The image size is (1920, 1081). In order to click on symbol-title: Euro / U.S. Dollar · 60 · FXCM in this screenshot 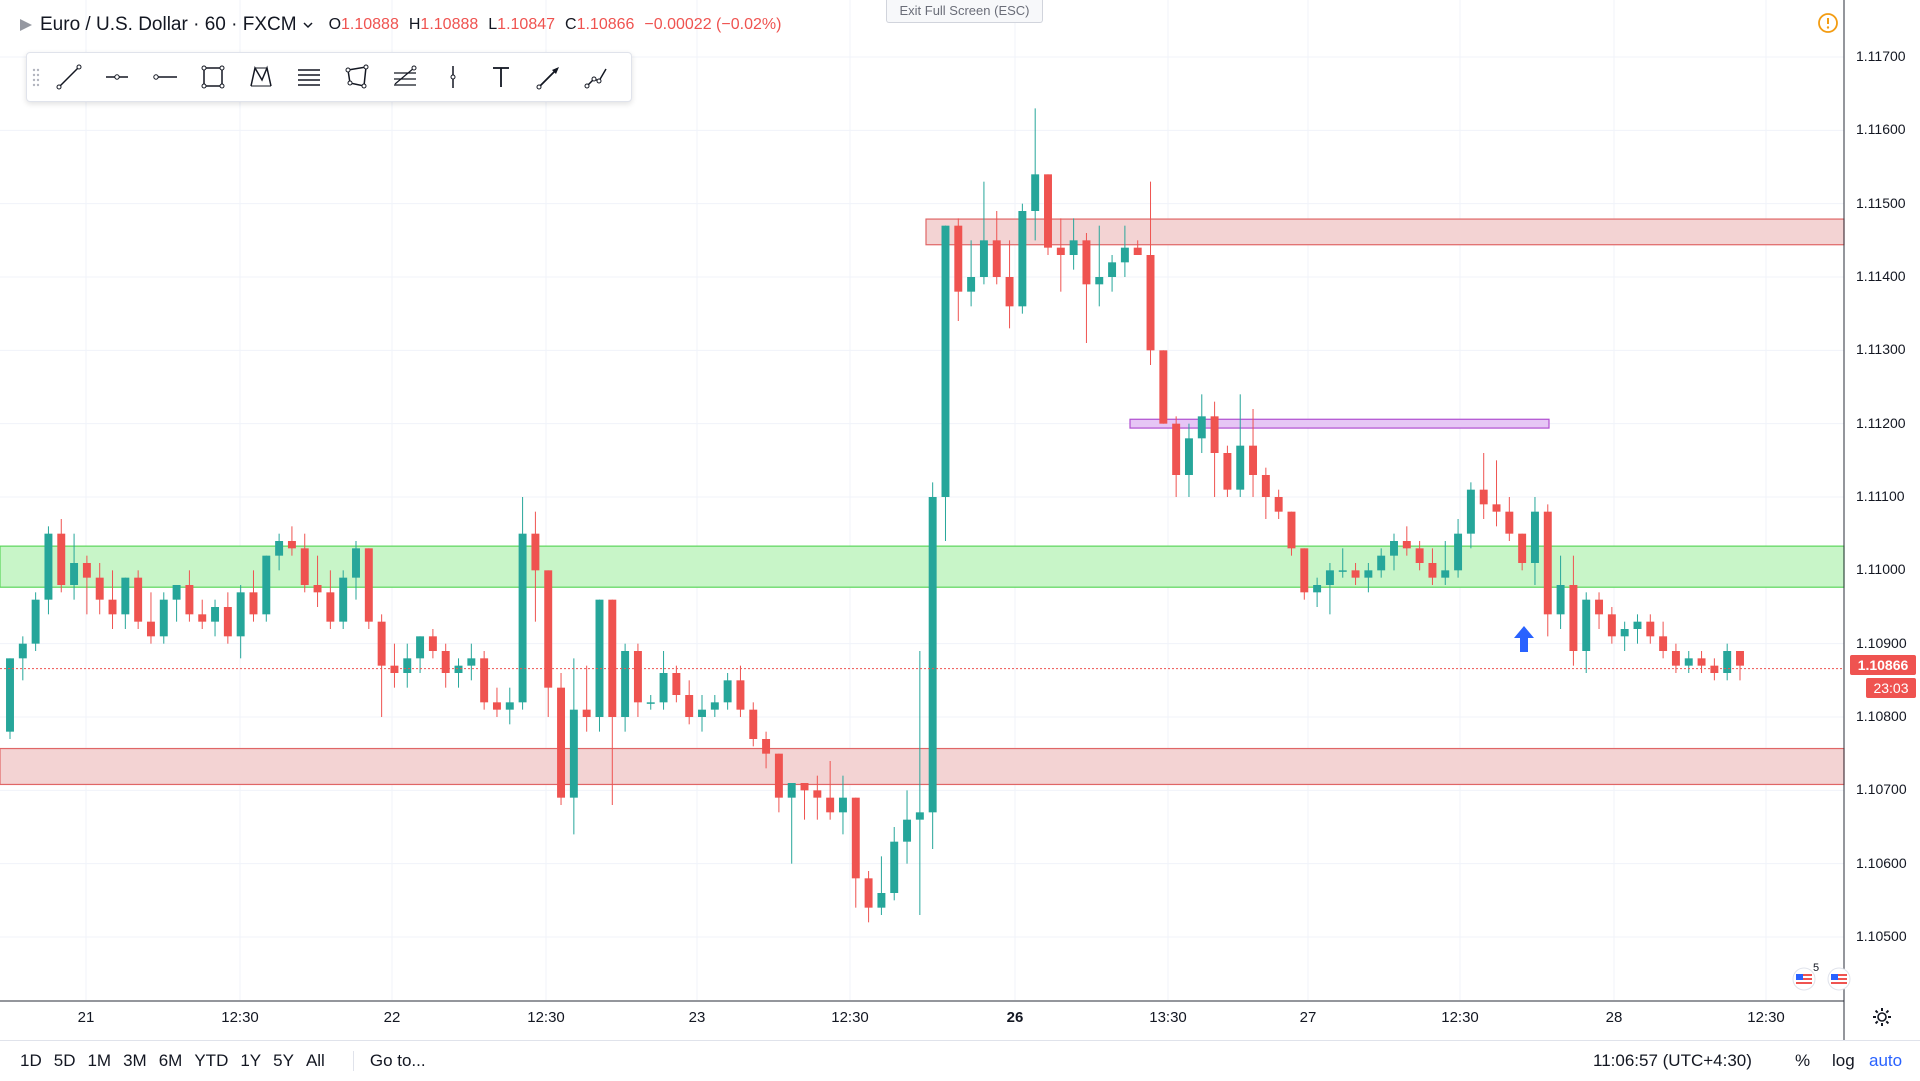, I will do `click(168, 24)`.